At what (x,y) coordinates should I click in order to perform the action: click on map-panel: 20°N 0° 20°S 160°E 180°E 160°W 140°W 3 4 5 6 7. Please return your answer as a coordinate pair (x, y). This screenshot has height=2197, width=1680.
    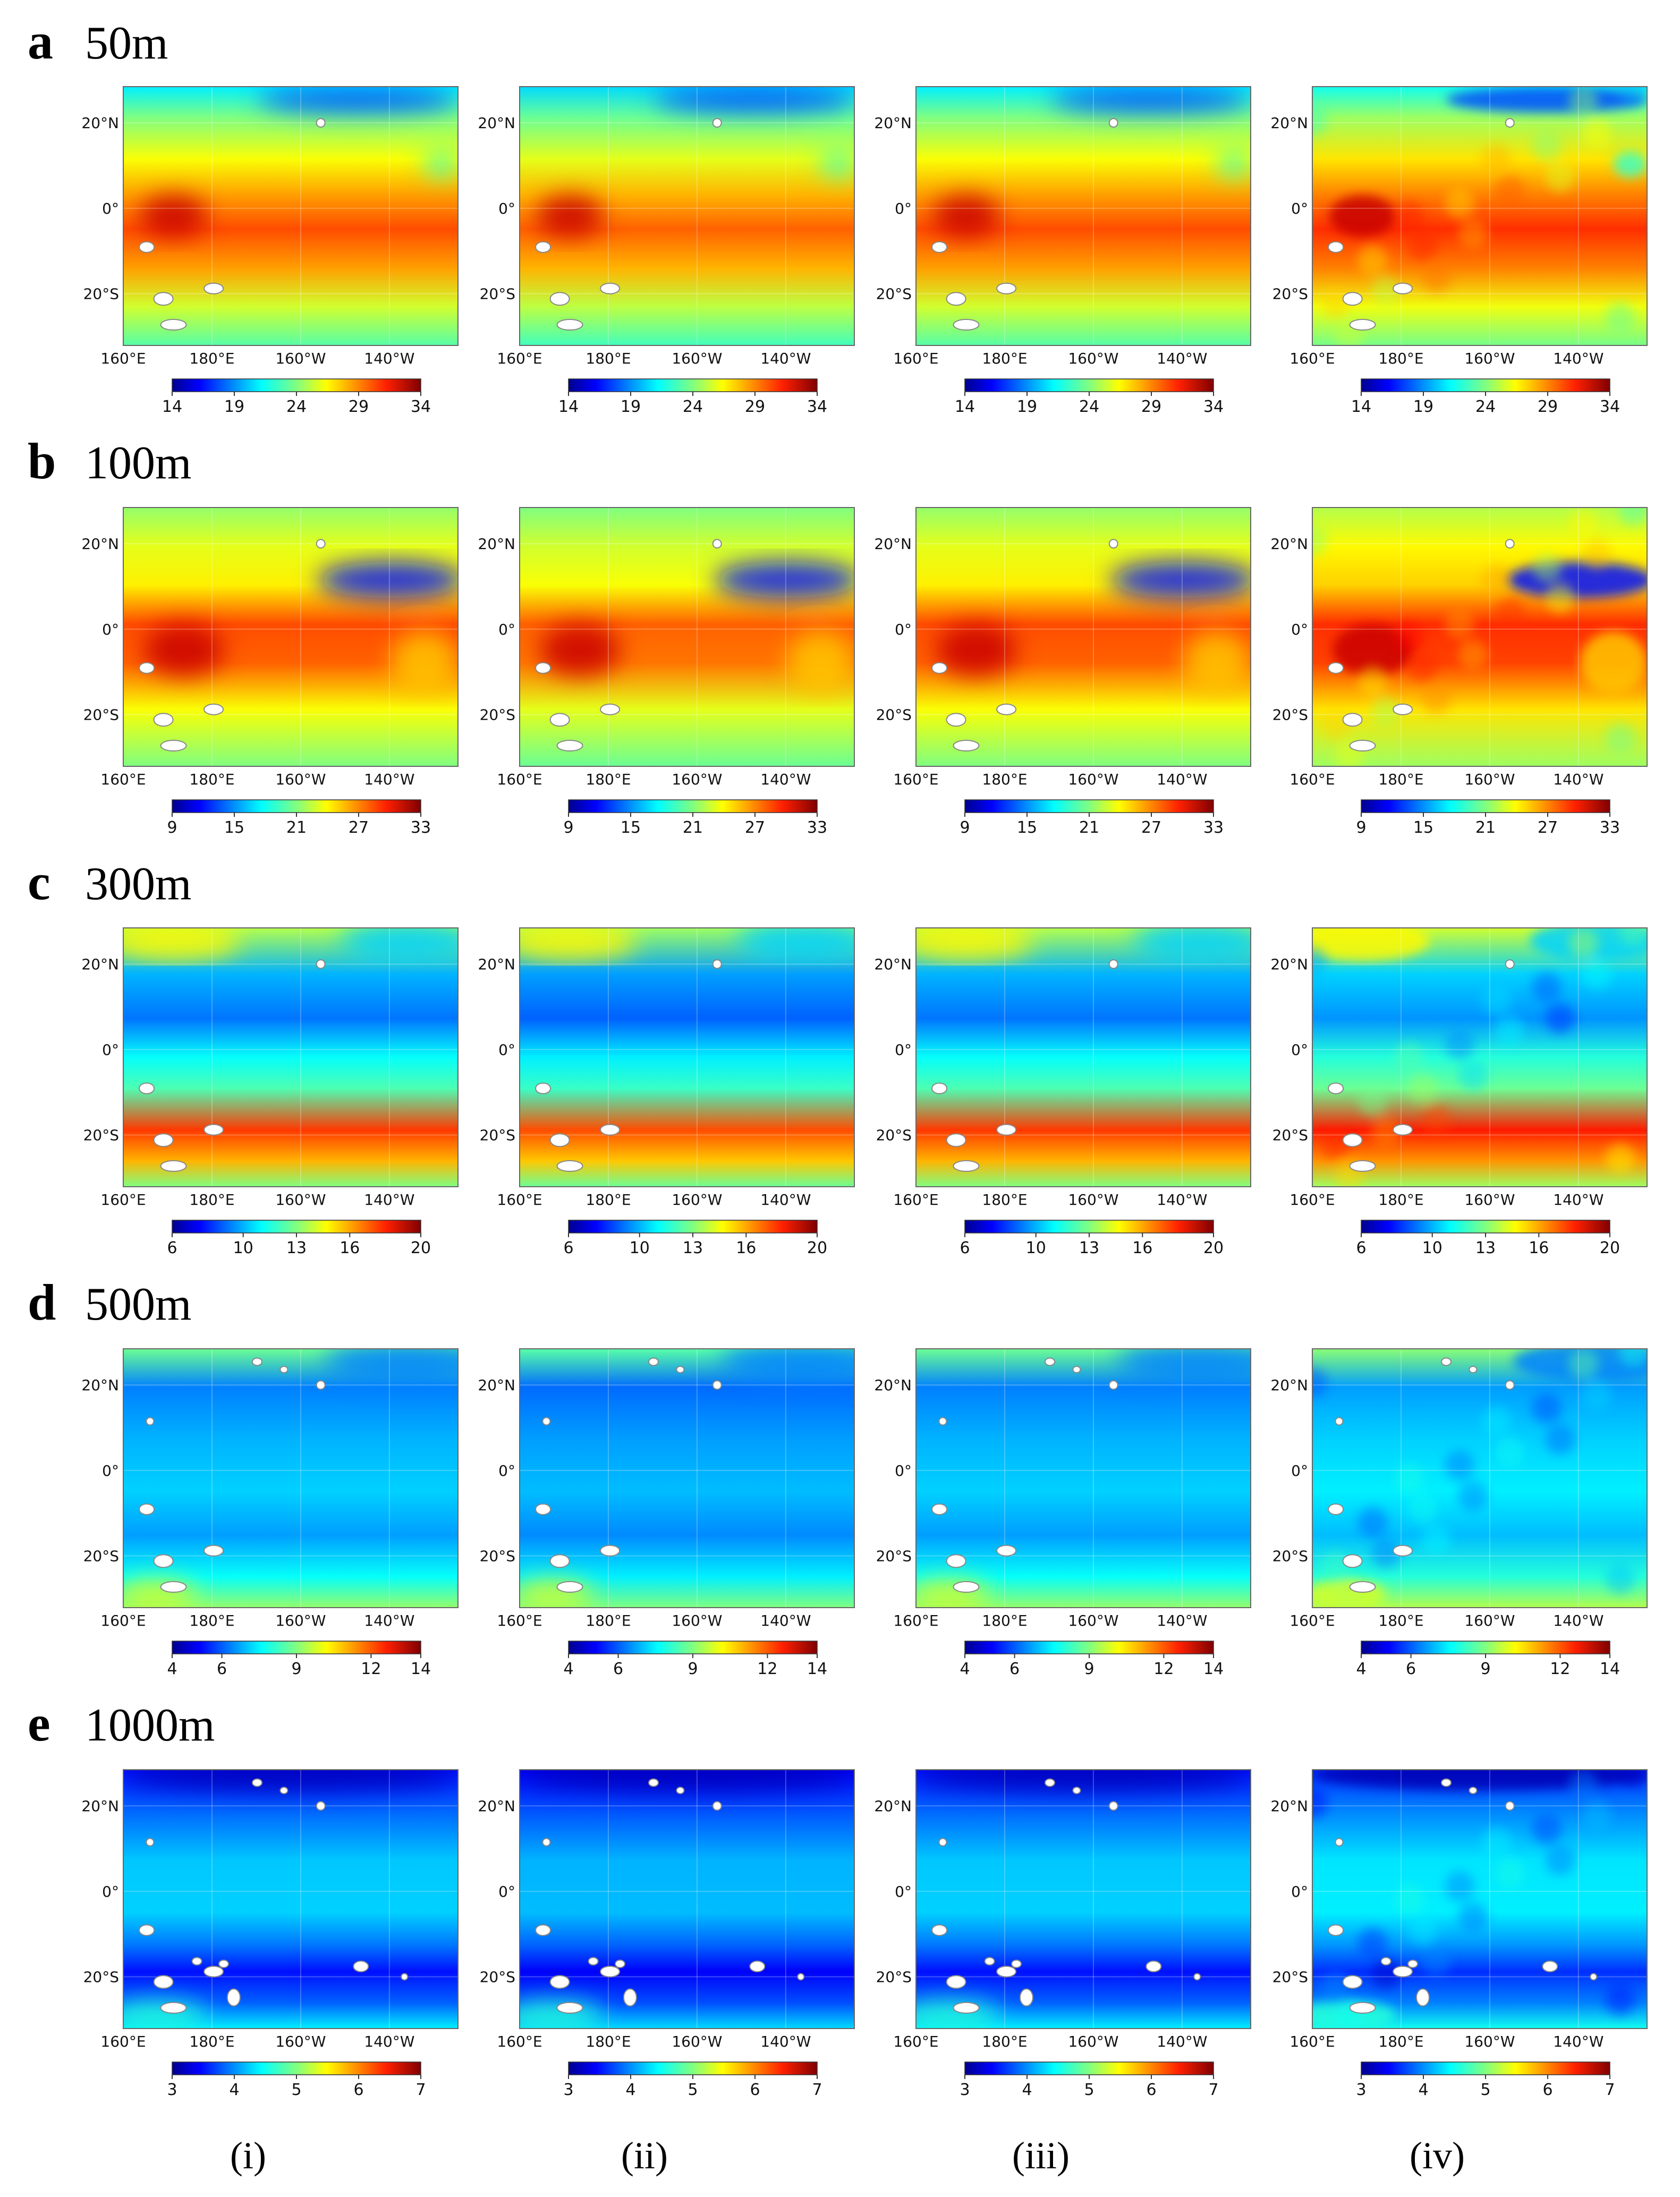
    Looking at the image, I should click on (1062, 1934).